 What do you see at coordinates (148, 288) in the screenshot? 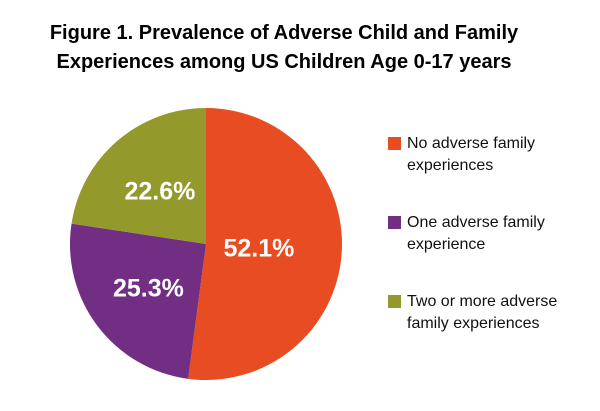
I see `pie-label-1: 25.3%` at bounding box center [148, 288].